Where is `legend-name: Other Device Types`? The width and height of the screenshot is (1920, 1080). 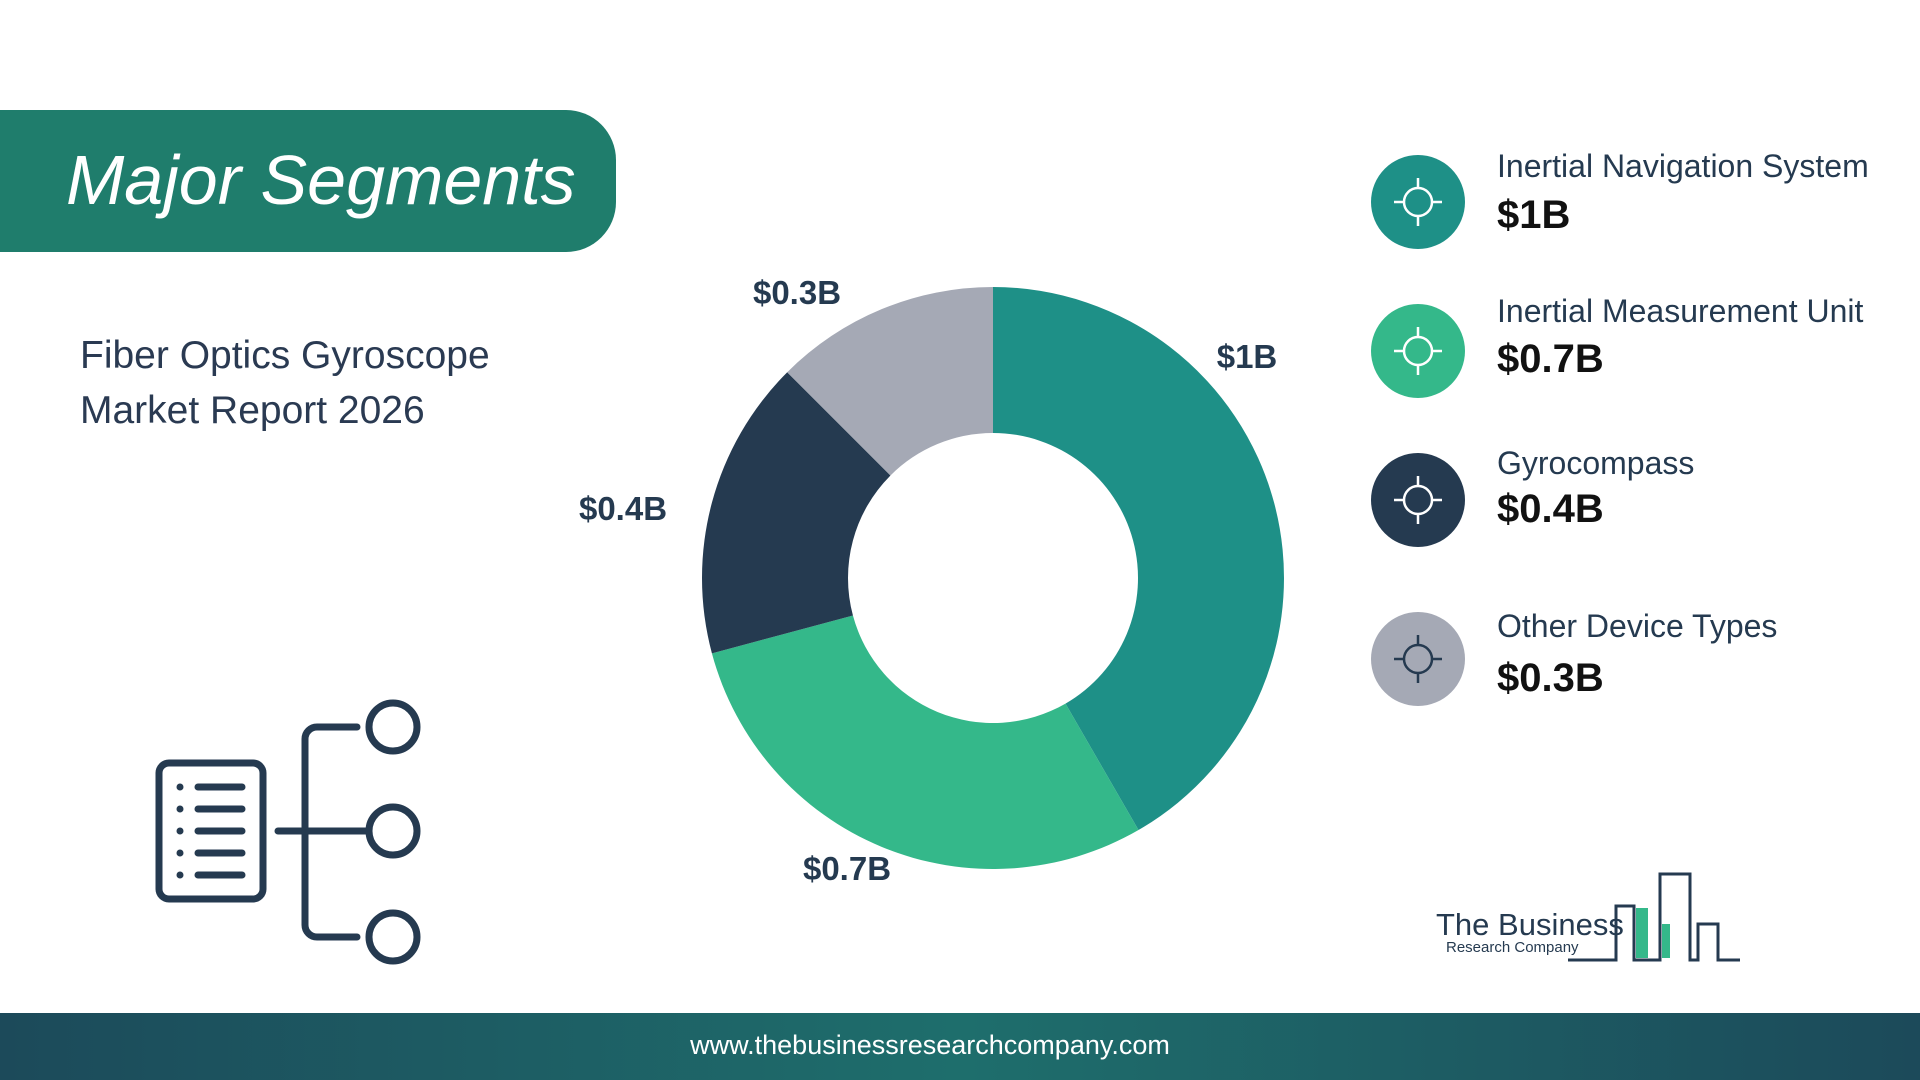 legend-name: Other Device Types is located at coordinates (1637, 626).